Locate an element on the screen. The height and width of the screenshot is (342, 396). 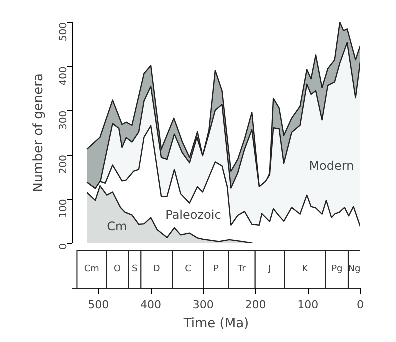
y-tick-label: 500 is located at coordinates (64, 32).